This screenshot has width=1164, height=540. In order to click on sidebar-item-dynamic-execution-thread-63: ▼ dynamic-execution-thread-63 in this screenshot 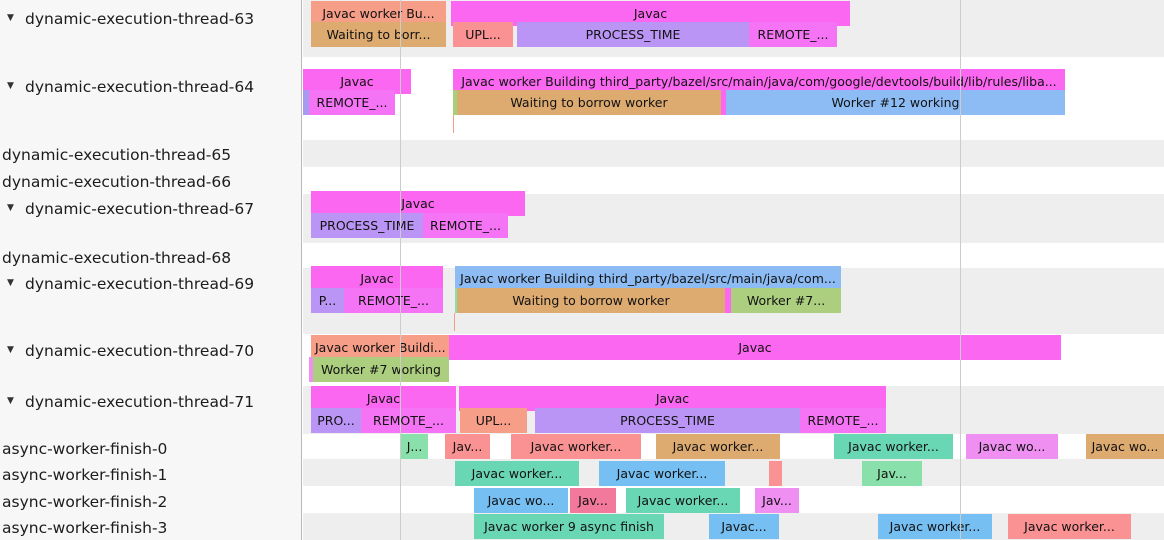, I will do `click(150, 18)`.